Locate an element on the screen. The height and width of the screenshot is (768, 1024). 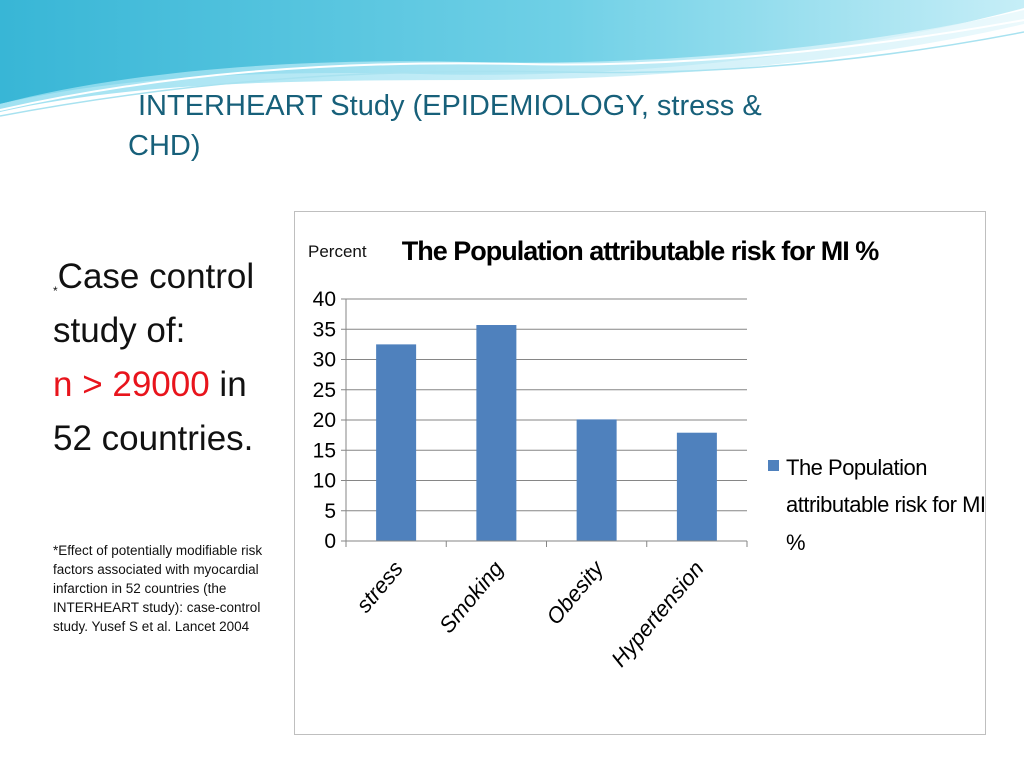
axes is located at coordinates (546, 423).